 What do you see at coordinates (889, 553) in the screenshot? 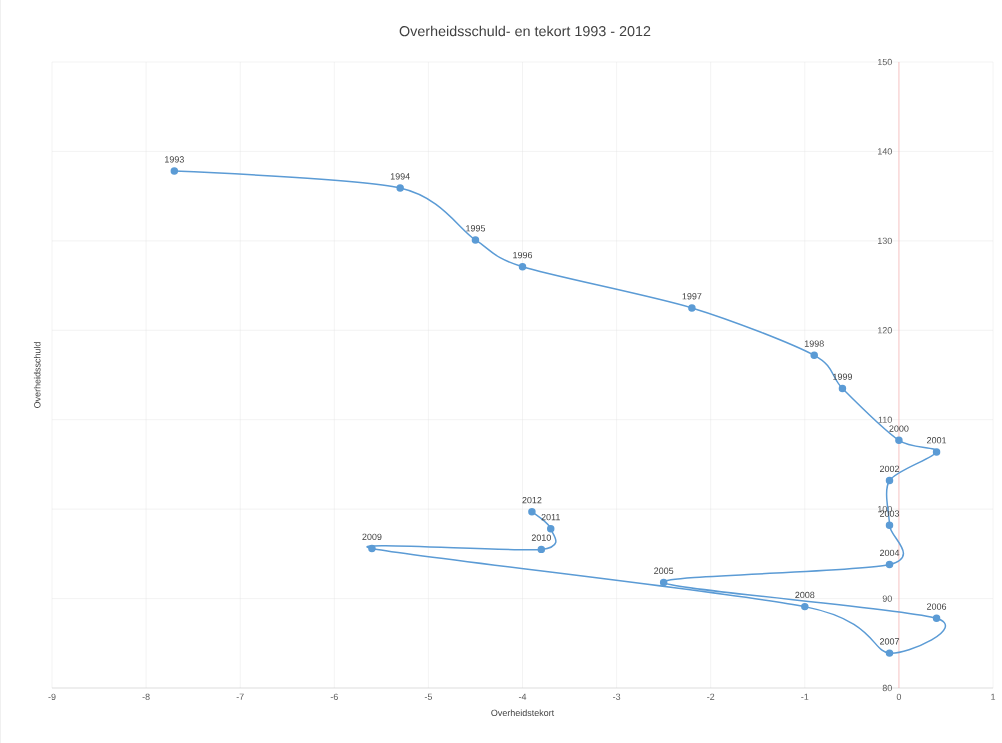
I see `annotation: 2004` at bounding box center [889, 553].